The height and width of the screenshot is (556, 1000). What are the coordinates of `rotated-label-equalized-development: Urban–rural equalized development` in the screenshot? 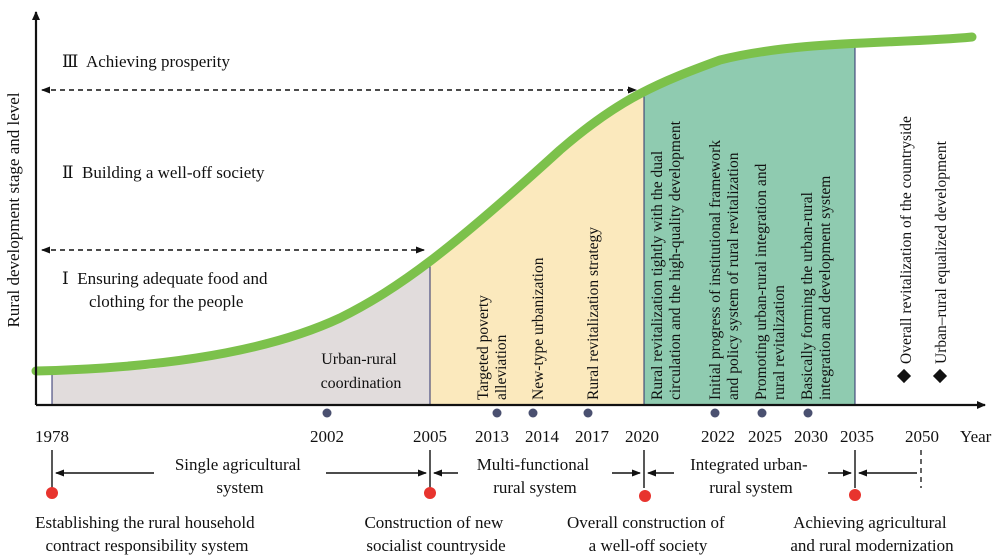 It's located at (941, 252).